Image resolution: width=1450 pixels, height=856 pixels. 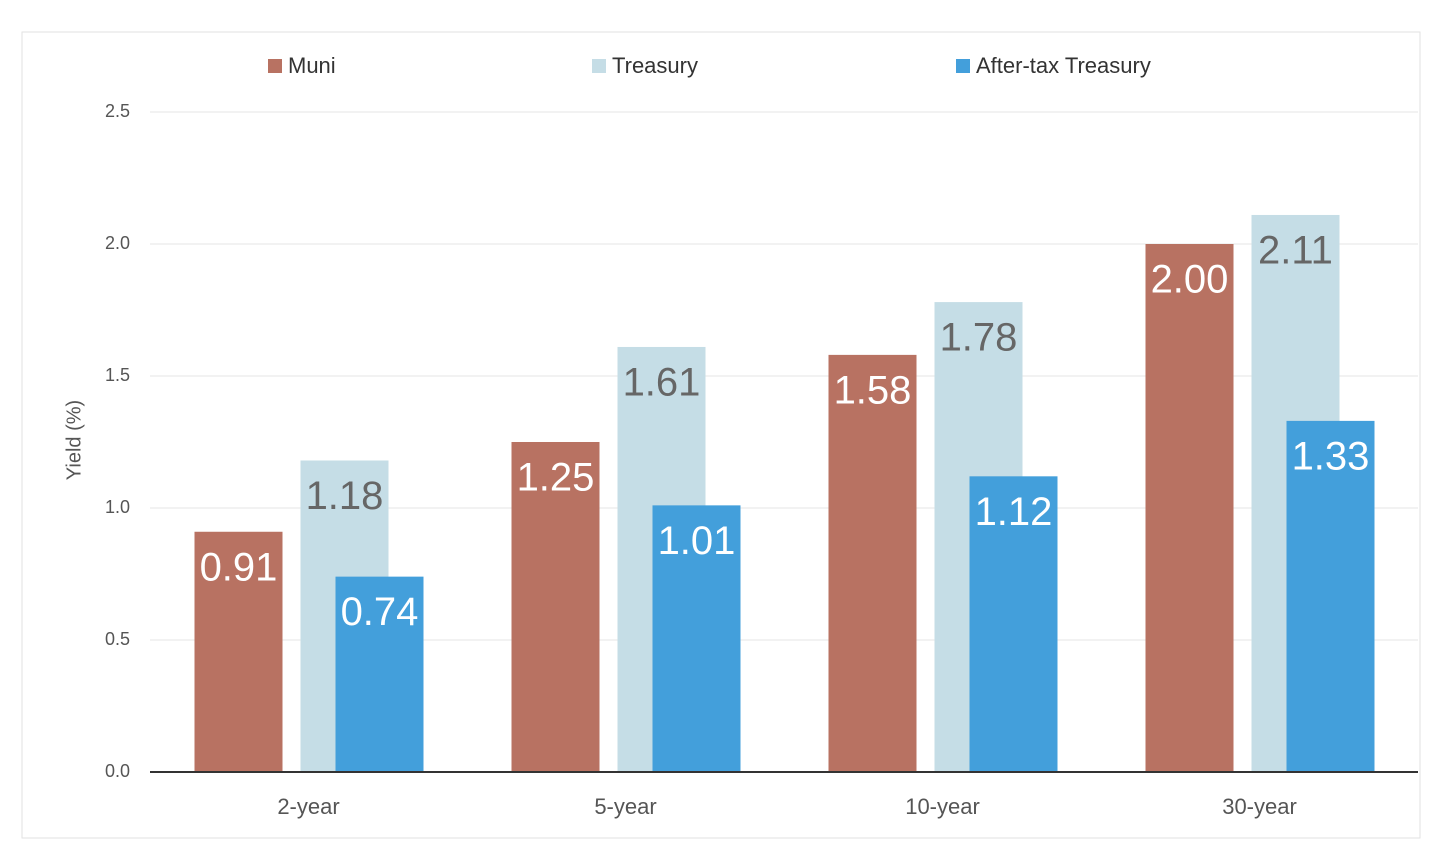 I want to click on legend-label: Muni, so click(x=312, y=65).